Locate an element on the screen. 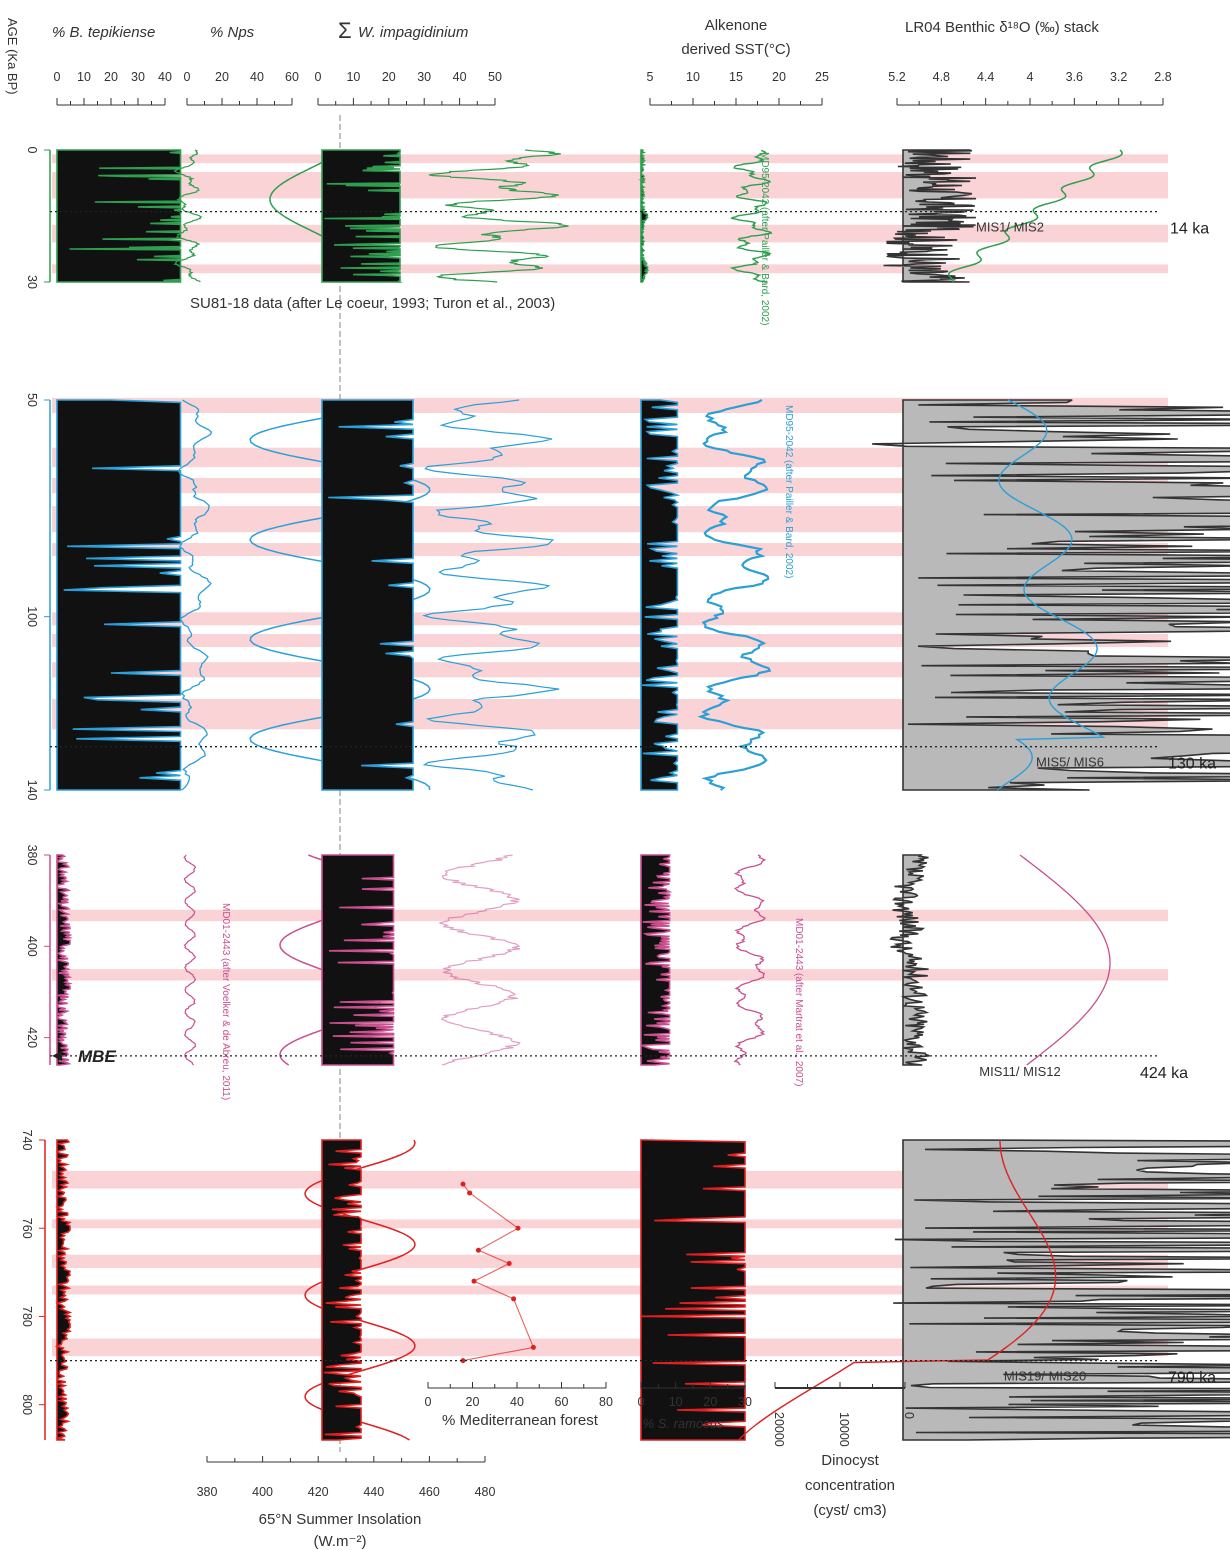  age-tick-label-p4: 740 is located at coordinates (27, 1140).